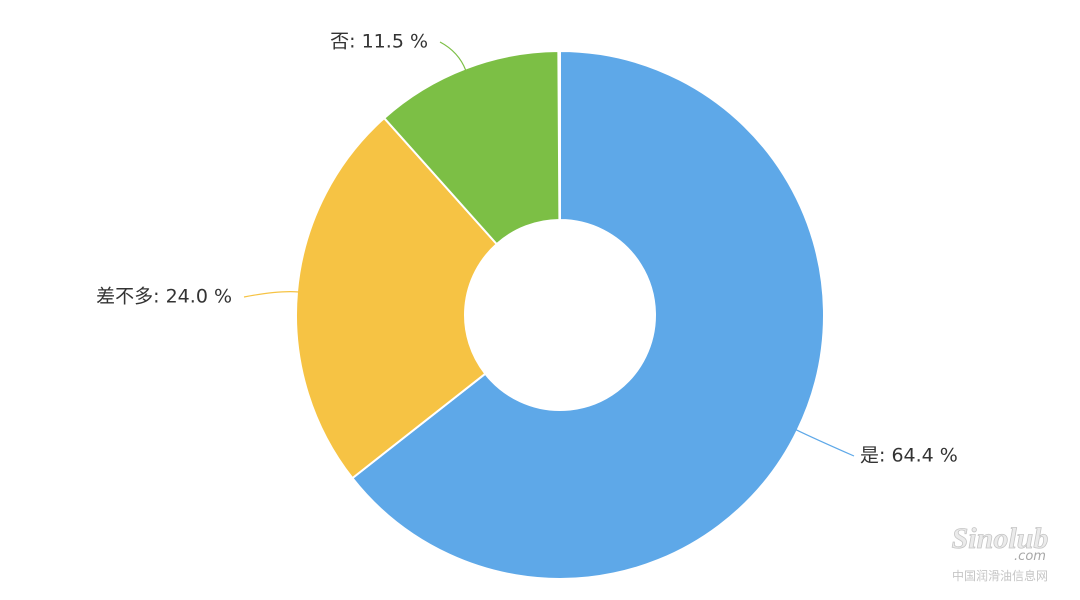 The image size is (1080, 600). Describe the element at coordinates (1030, 556) in the screenshot. I see `watermark-domain: .com` at that location.